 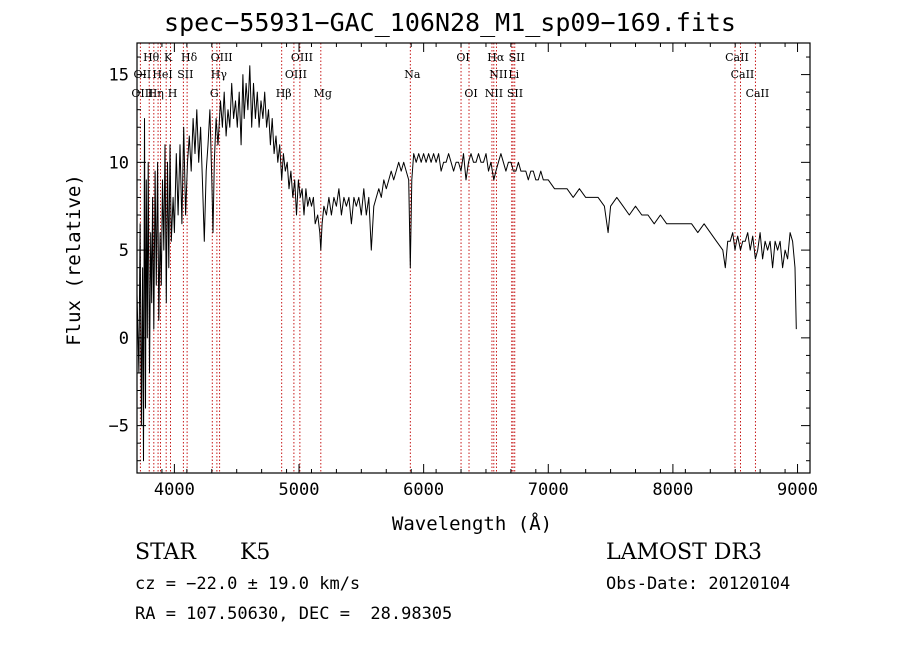 What do you see at coordinates (162, 74) in the screenshot?
I see `line-label-10: HeI` at bounding box center [162, 74].